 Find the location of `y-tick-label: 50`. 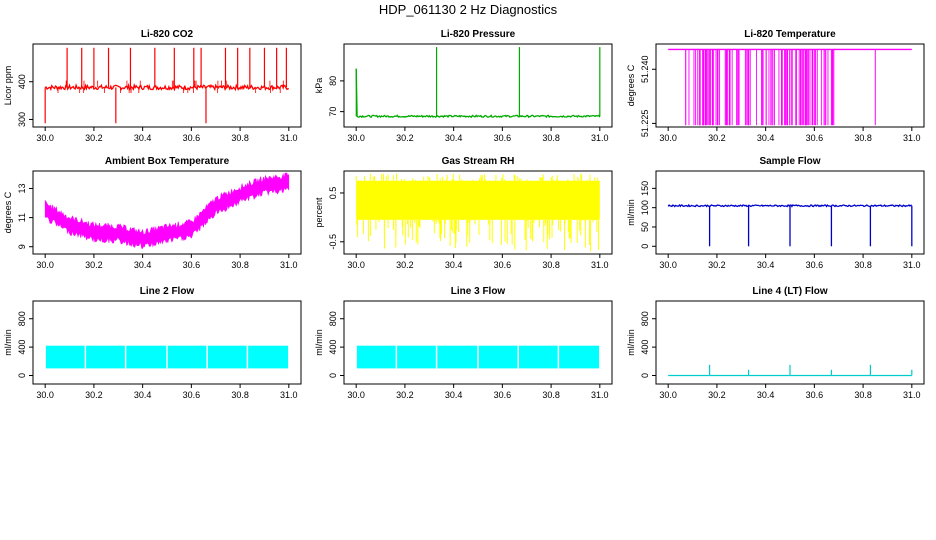

y-tick-label: 50 is located at coordinates (645, 227).